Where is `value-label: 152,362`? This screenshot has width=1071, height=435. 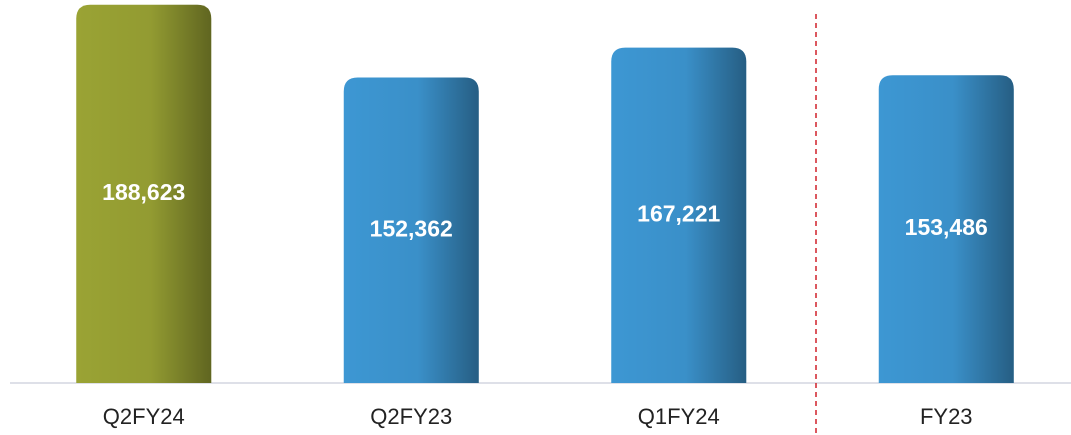
value-label: 152,362 is located at coordinates (411, 228).